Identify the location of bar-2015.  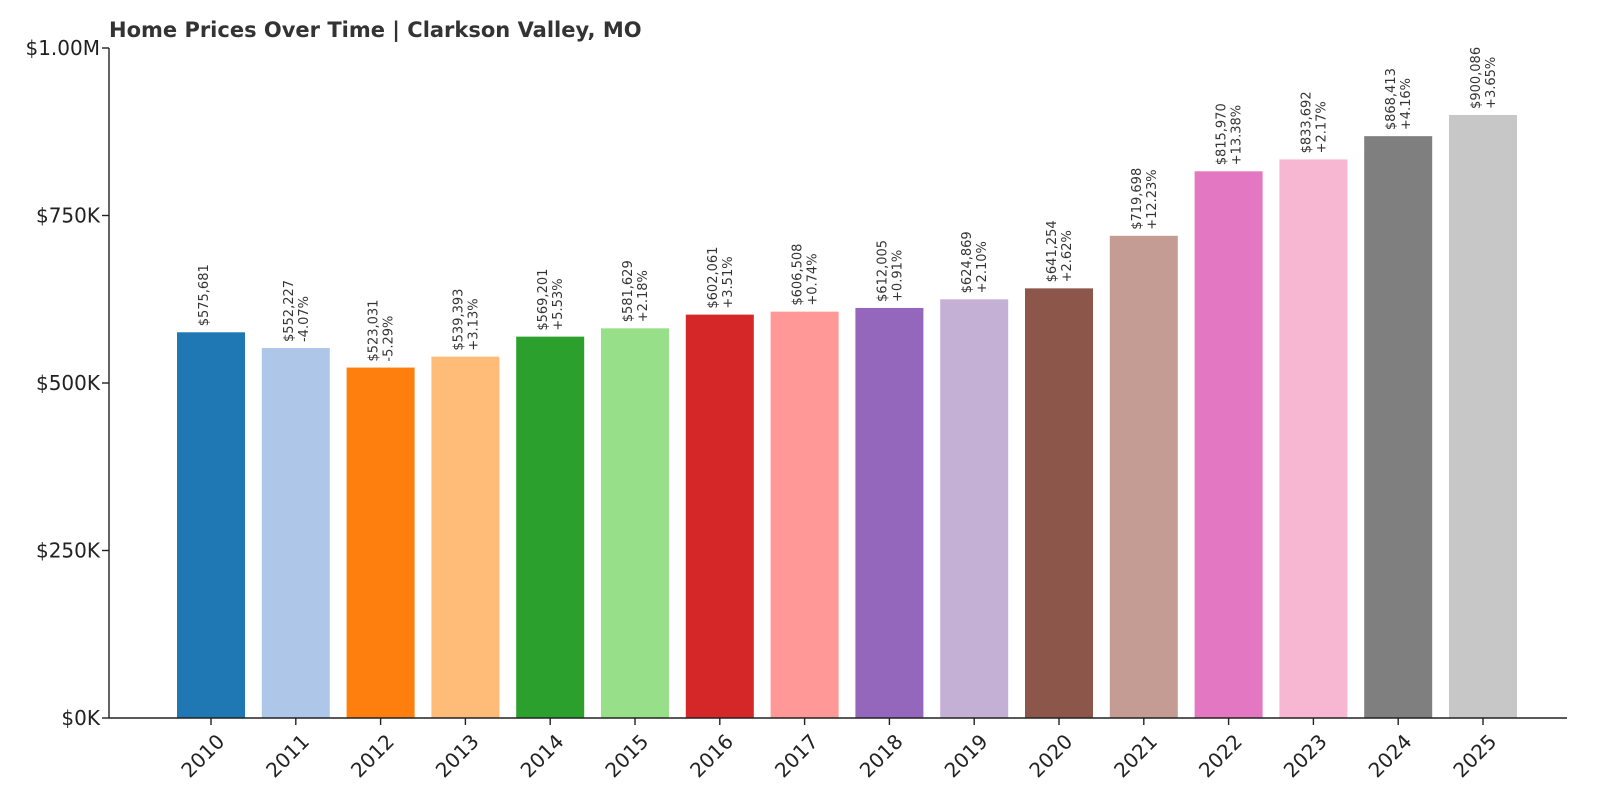
(635, 523).